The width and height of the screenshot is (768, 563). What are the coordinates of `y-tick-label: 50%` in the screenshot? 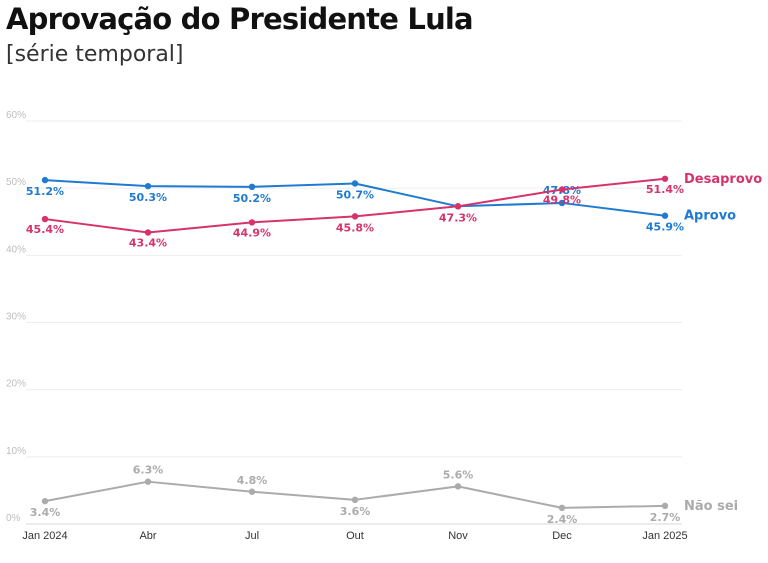 It's located at (16, 182).